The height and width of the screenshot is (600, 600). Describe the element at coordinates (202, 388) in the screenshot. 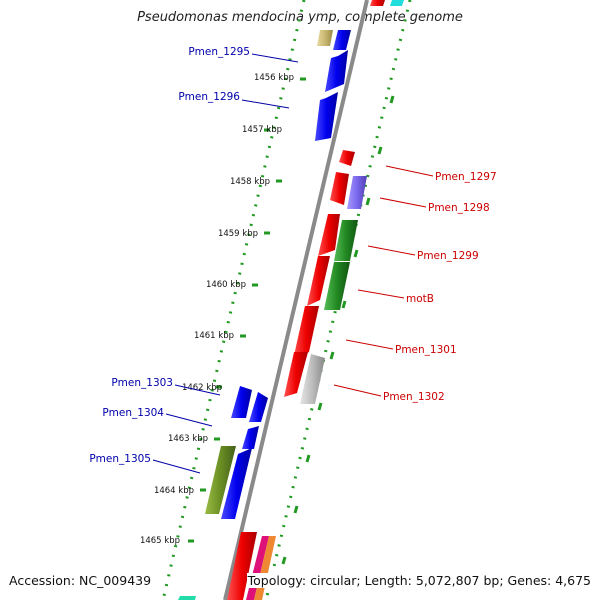

I see `tick-label: 1462 kbp` at that location.